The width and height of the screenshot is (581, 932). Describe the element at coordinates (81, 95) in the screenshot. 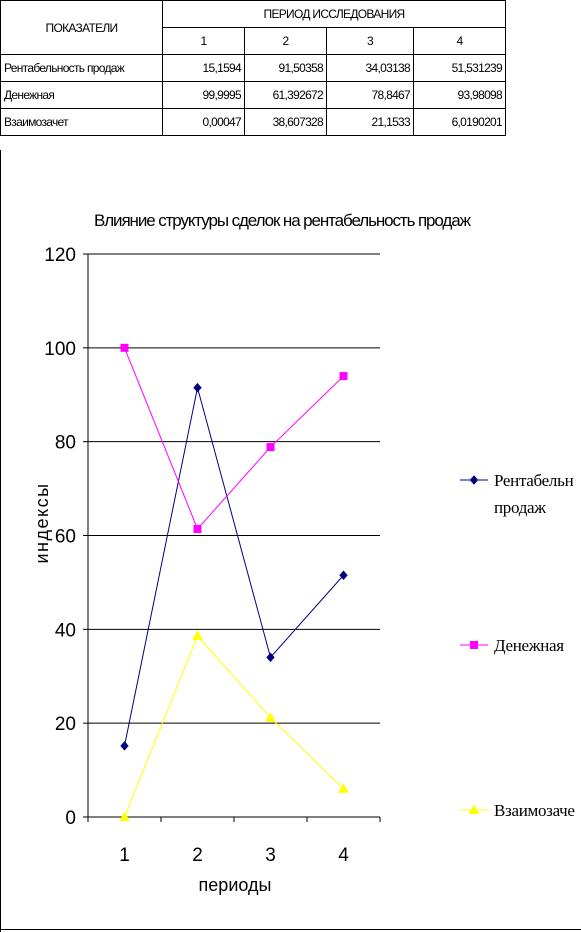

I see `row-label: Денежная` at that location.